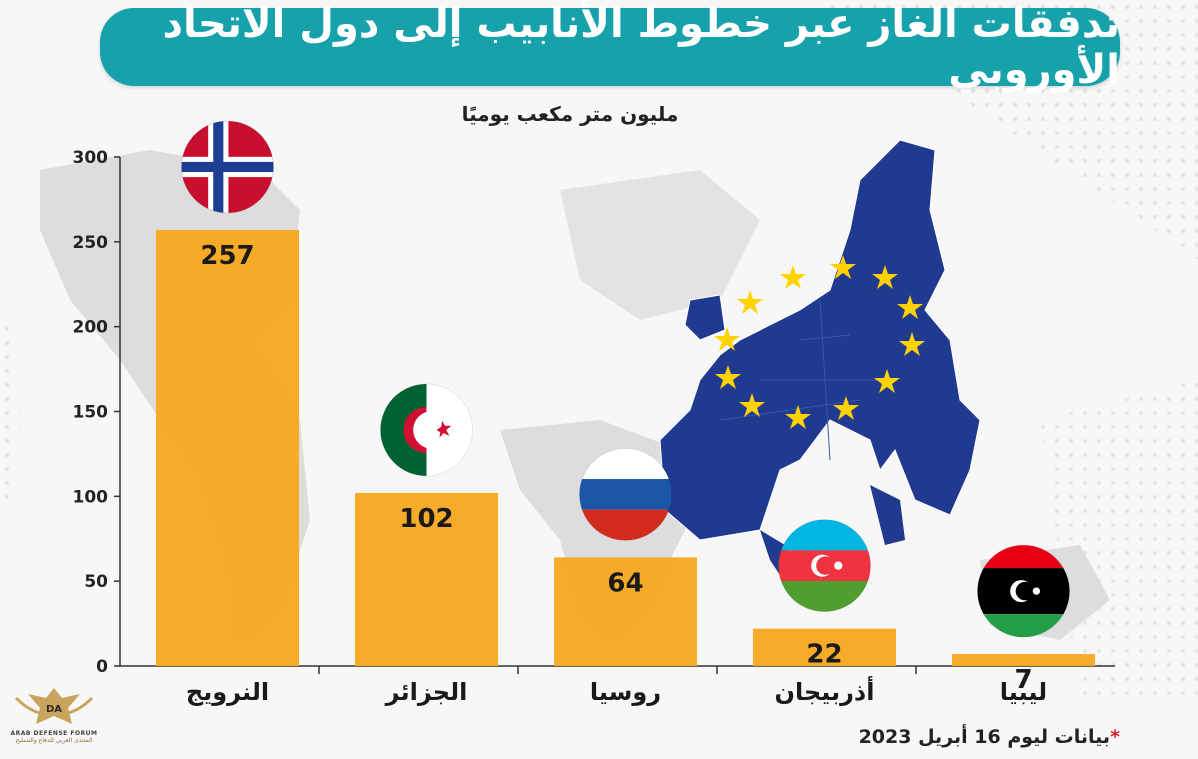 This screenshot has height=759, width=1198. What do you see at coordinates (825, 691) in the screenshot?
I see `category-label: أذربيجان` at bounding box center [825, 691].